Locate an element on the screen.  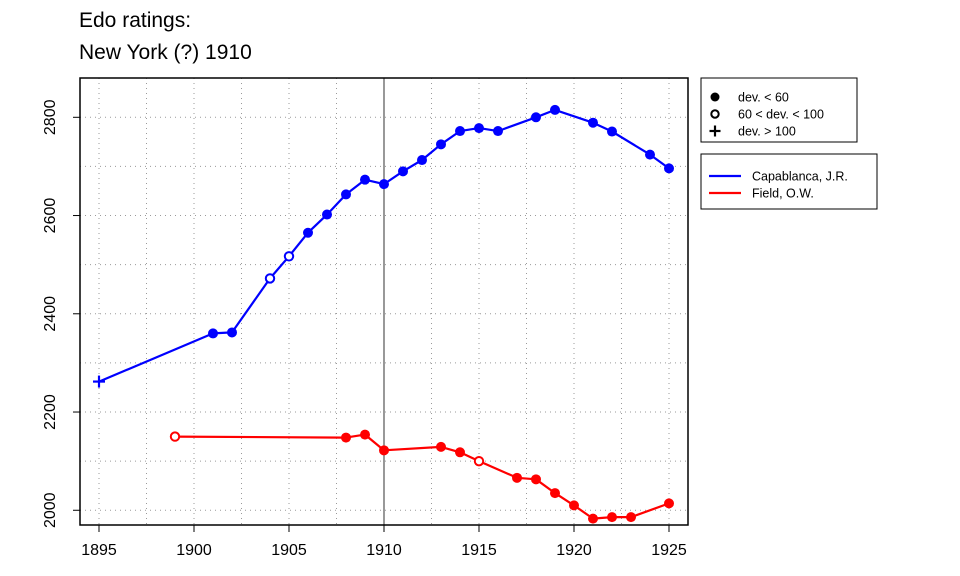
chart-title-line-1: Edo ratings: is located at coordinates (135, 20).